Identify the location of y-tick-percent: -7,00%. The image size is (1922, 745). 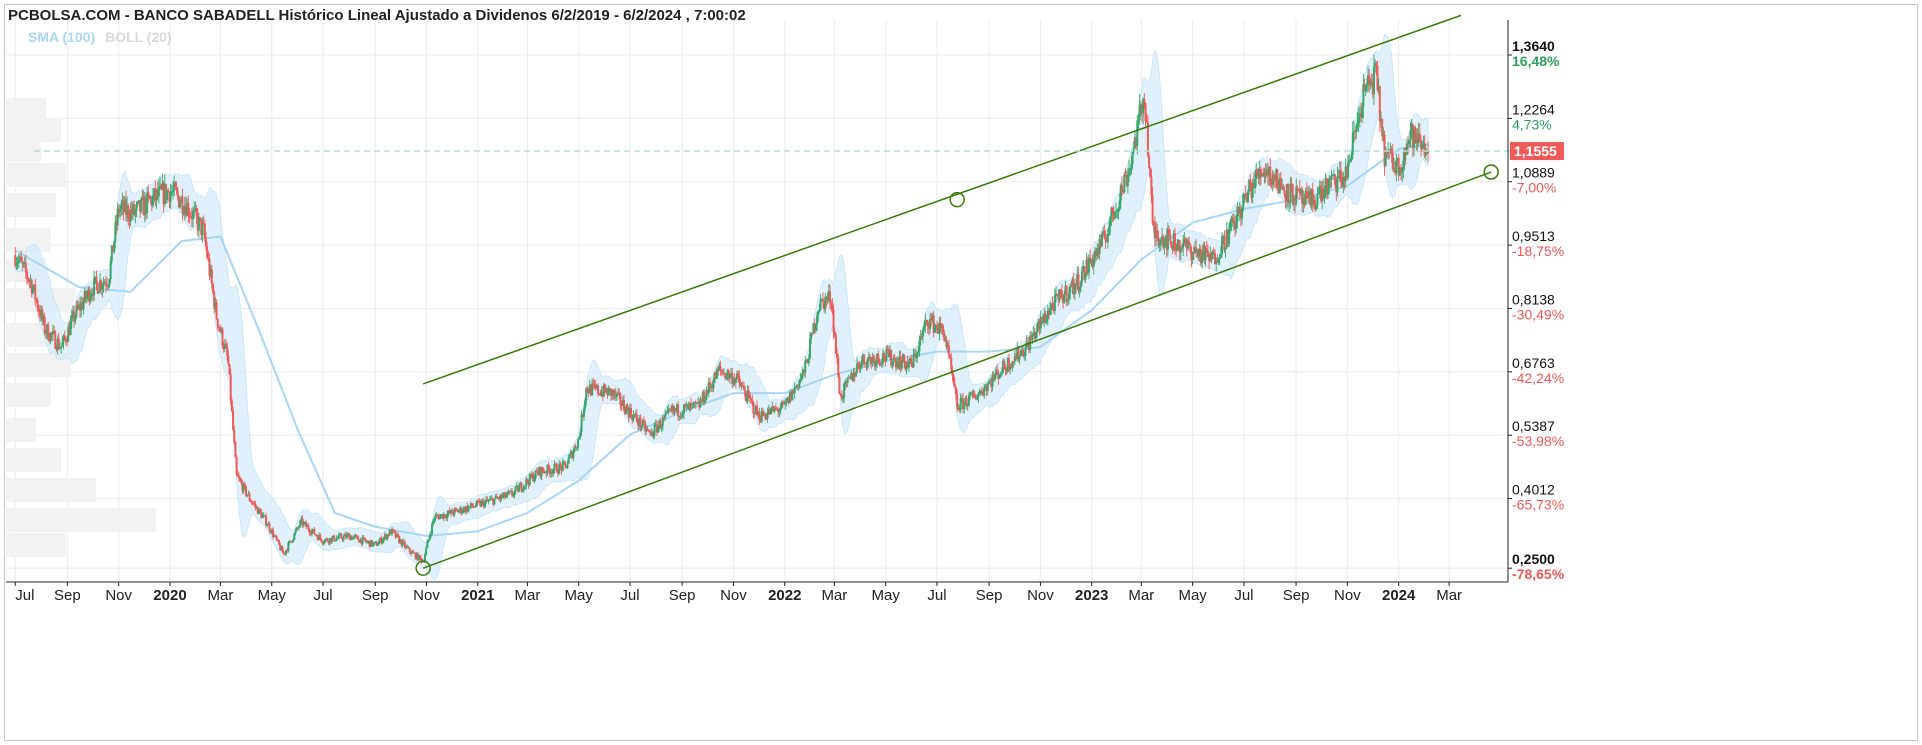
(1534, 188).